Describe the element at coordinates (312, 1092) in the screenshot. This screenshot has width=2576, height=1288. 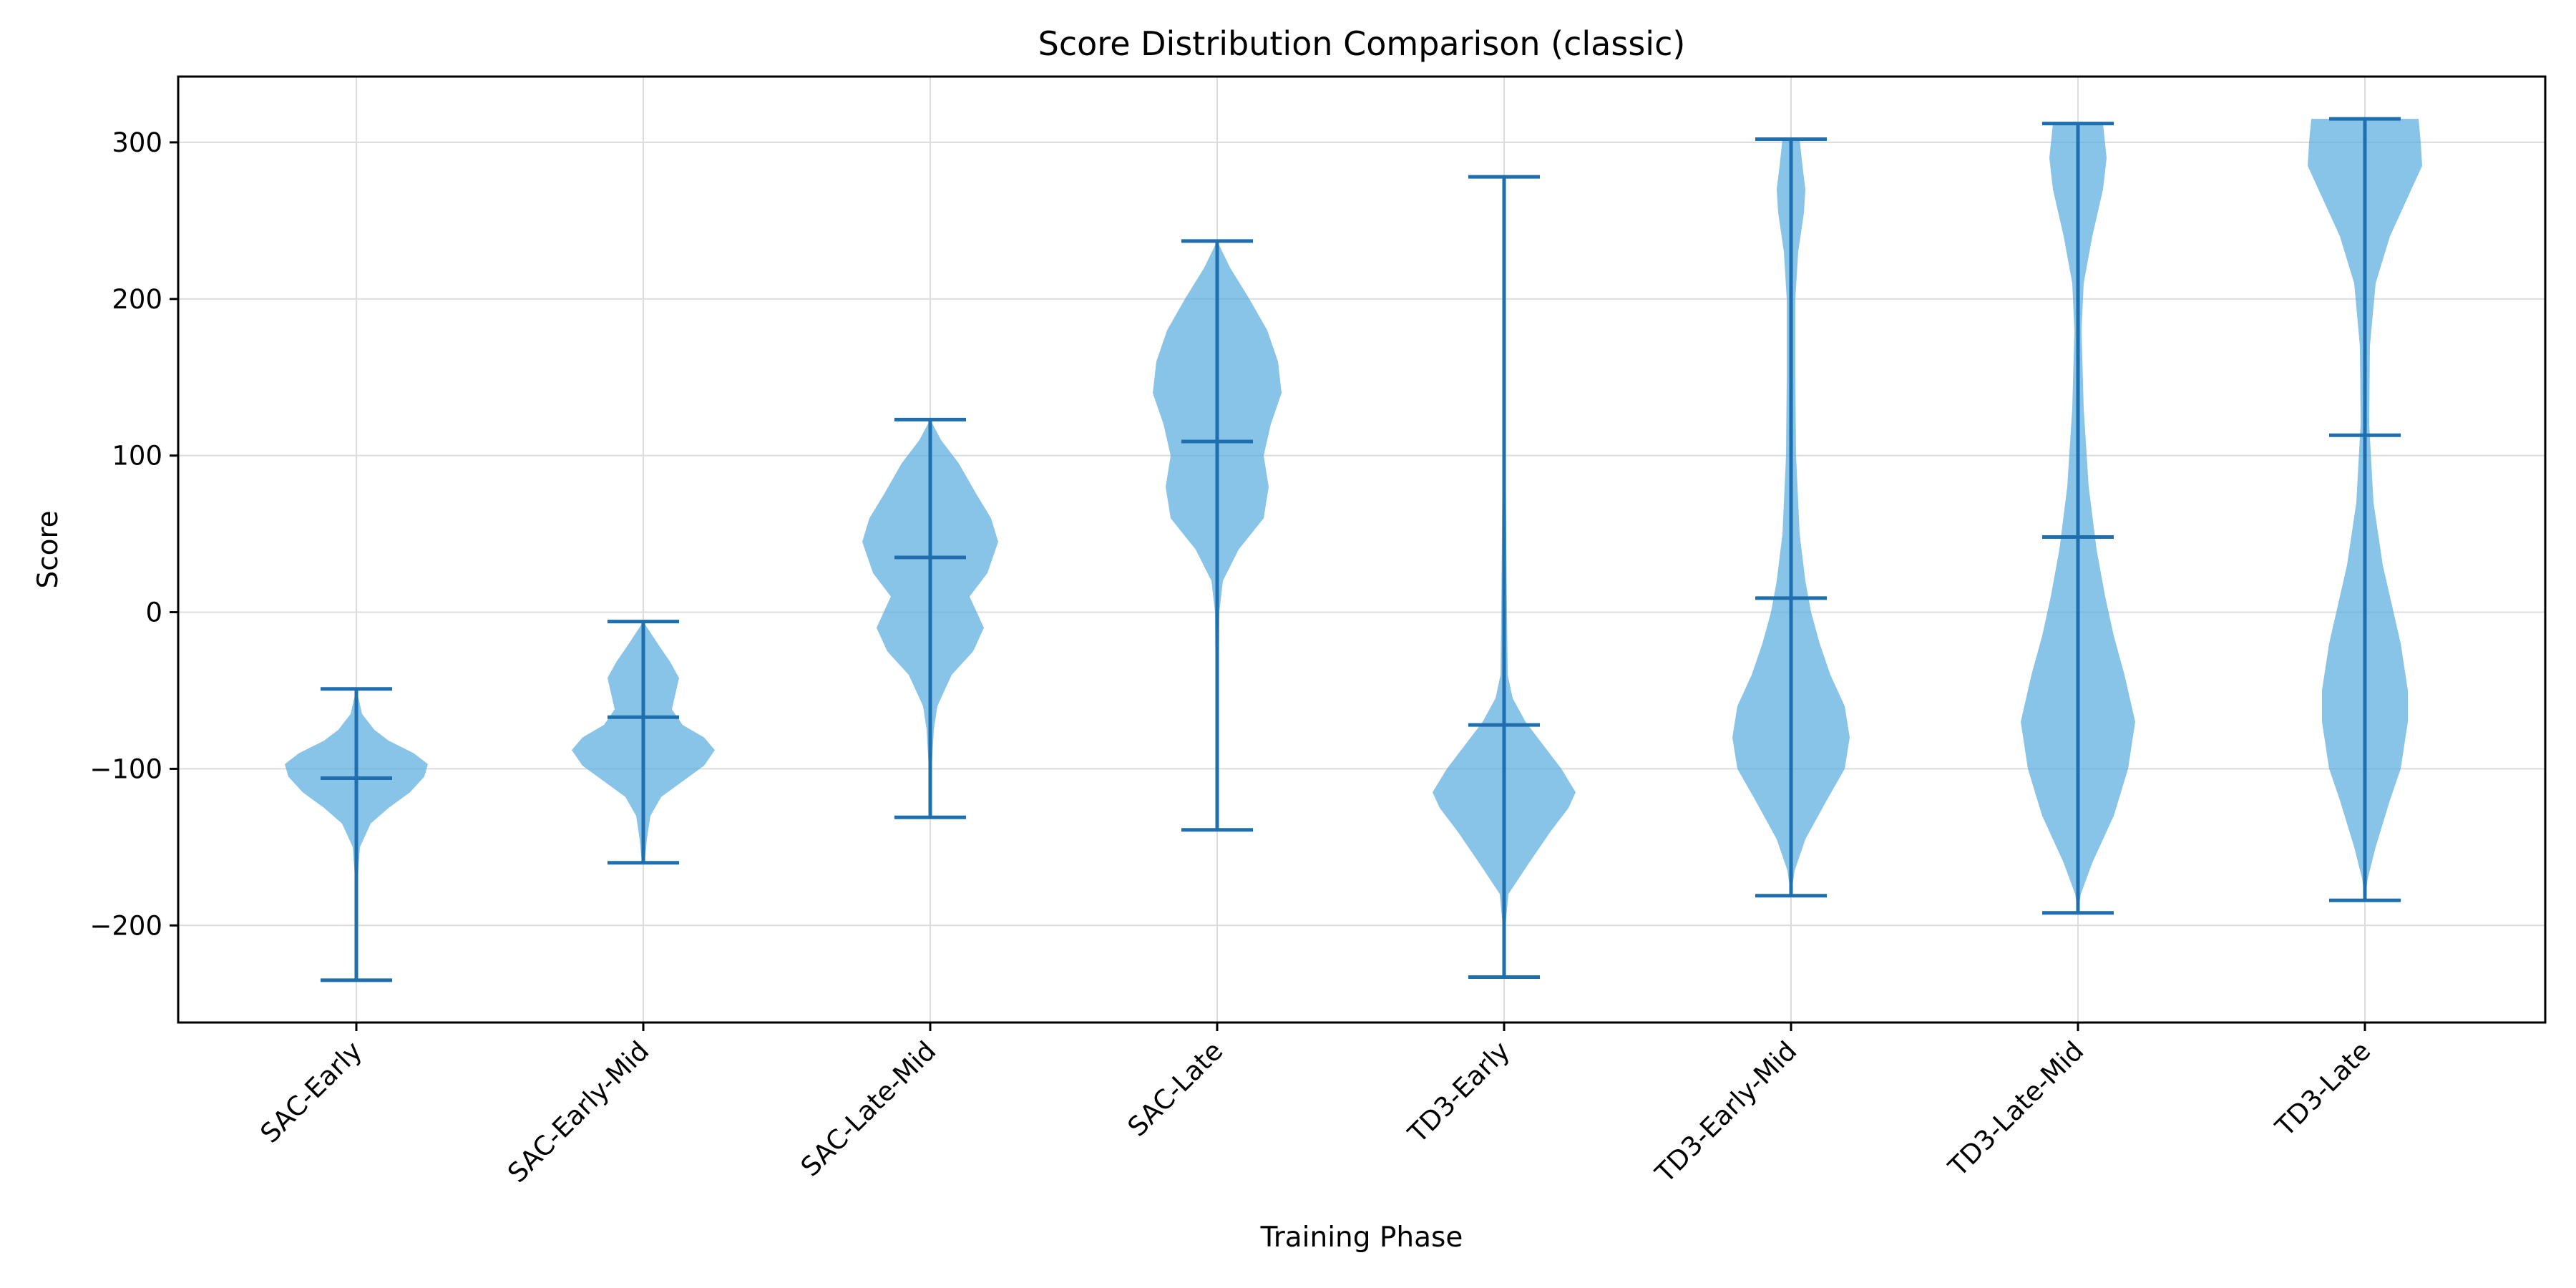
I see `x-tick-label: SAC-Early` at that location.